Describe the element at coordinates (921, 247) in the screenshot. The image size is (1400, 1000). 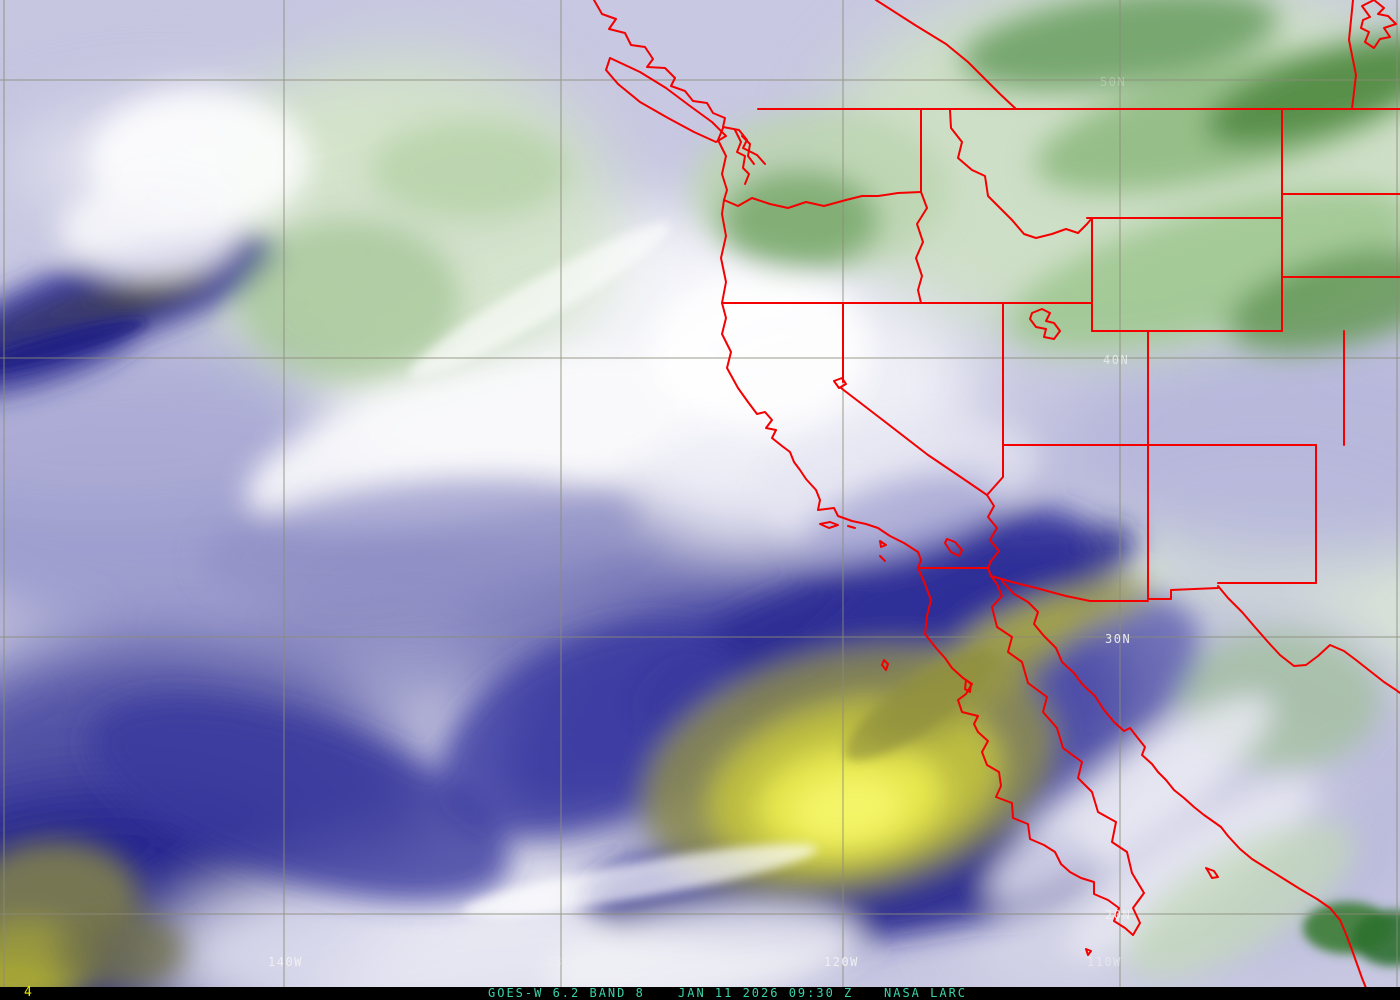
I see `border-or-id` at that location.